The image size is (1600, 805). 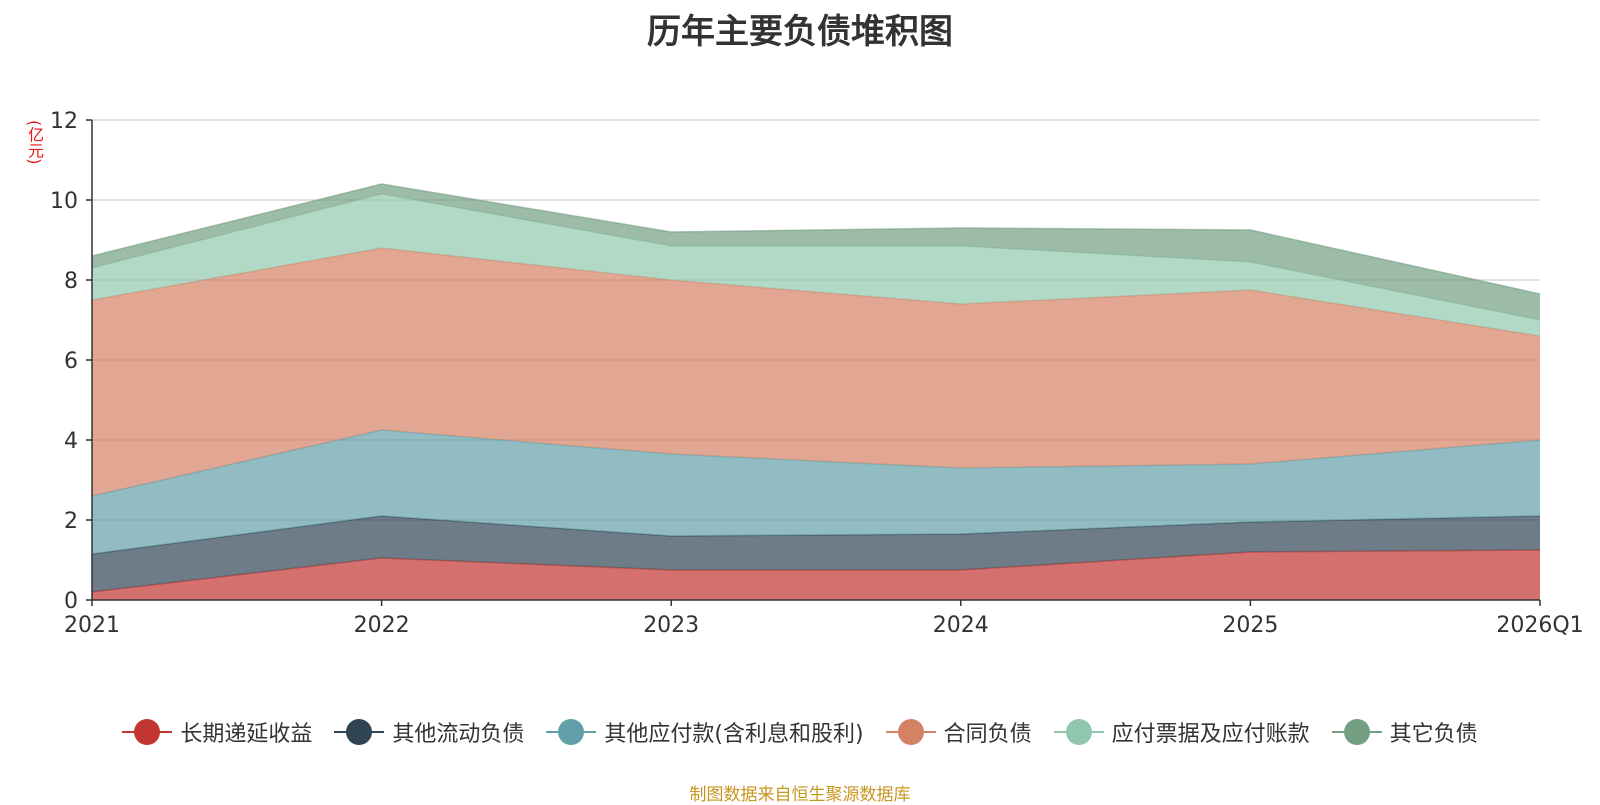 What do you see at coordinates (71, 281) in the screenshot?
I see `y-tick-label: 8` at bounding box center [71, 281].